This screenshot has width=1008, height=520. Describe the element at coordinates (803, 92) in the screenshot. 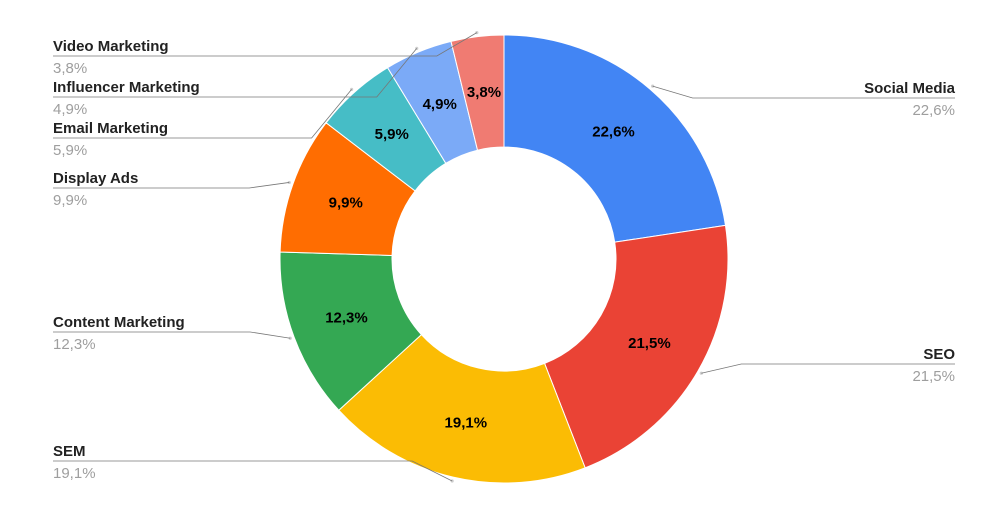

I see `leader-line-social-media` at that location.